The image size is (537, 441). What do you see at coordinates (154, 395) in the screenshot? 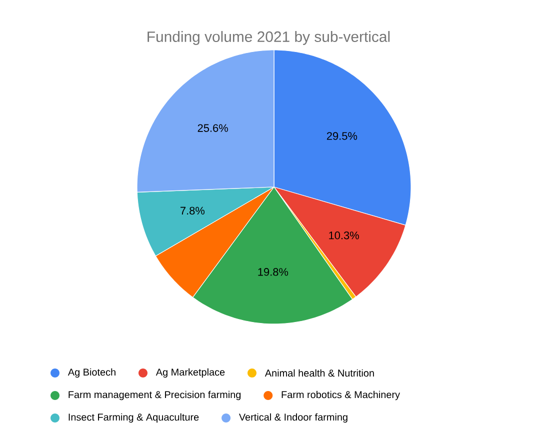
I see `legend-label: Farm management & Precision farming` at bounding box center [154, 395].